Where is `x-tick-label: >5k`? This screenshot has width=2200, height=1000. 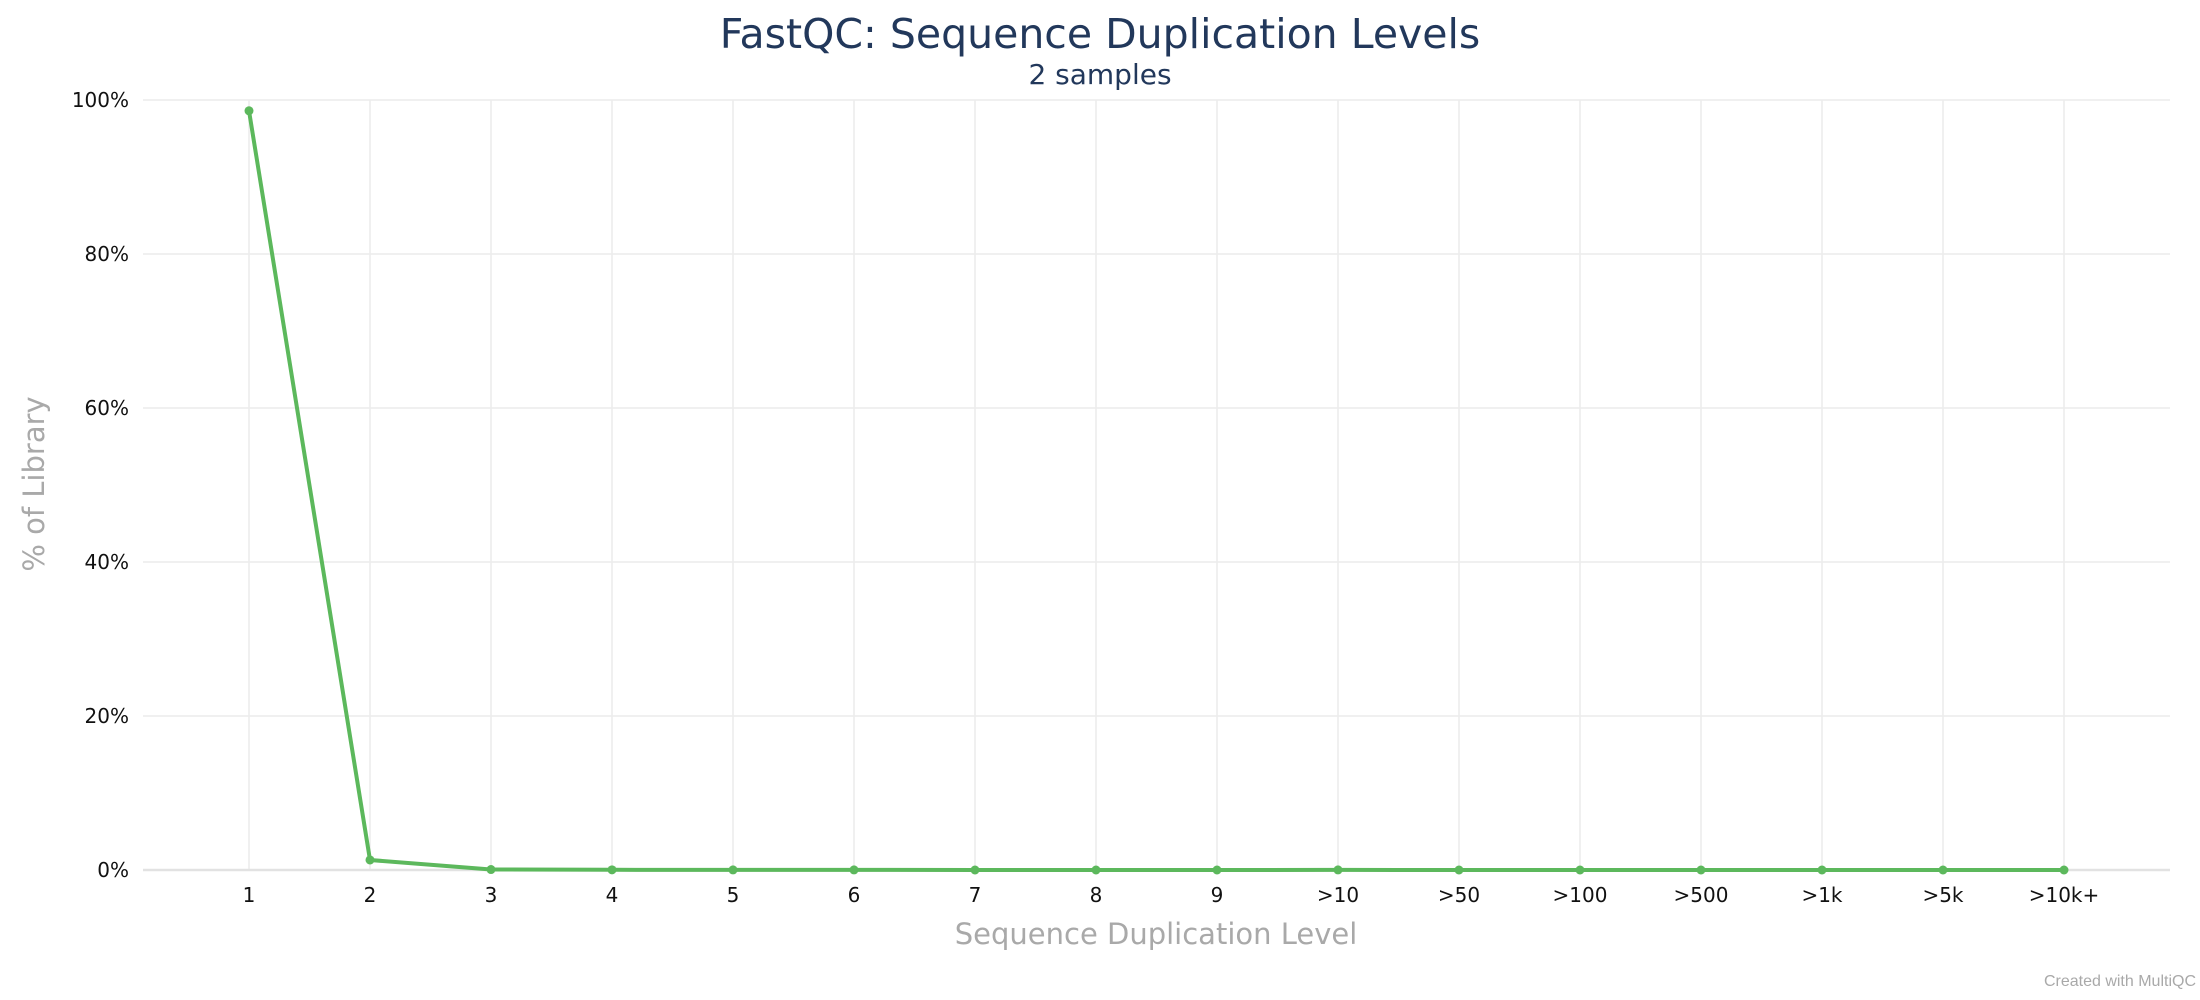
x-tick-label: >5k is located at coordinates (1942, 895).